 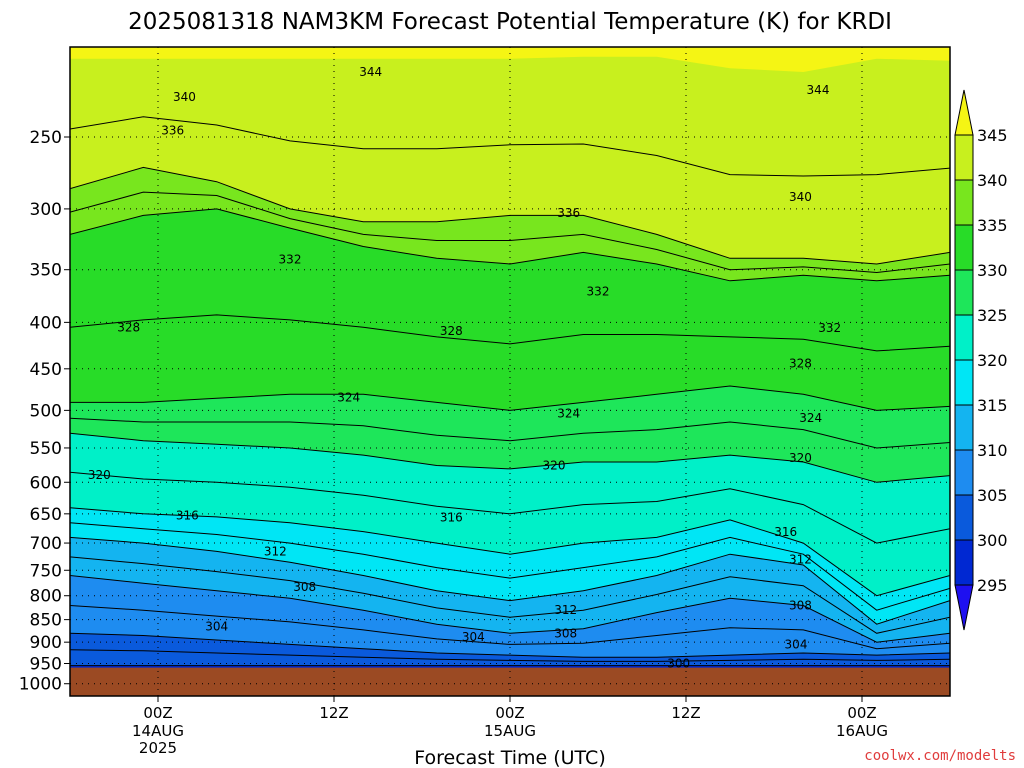 I want to click on y-tick-label: 500, so click(x=46, y=411).